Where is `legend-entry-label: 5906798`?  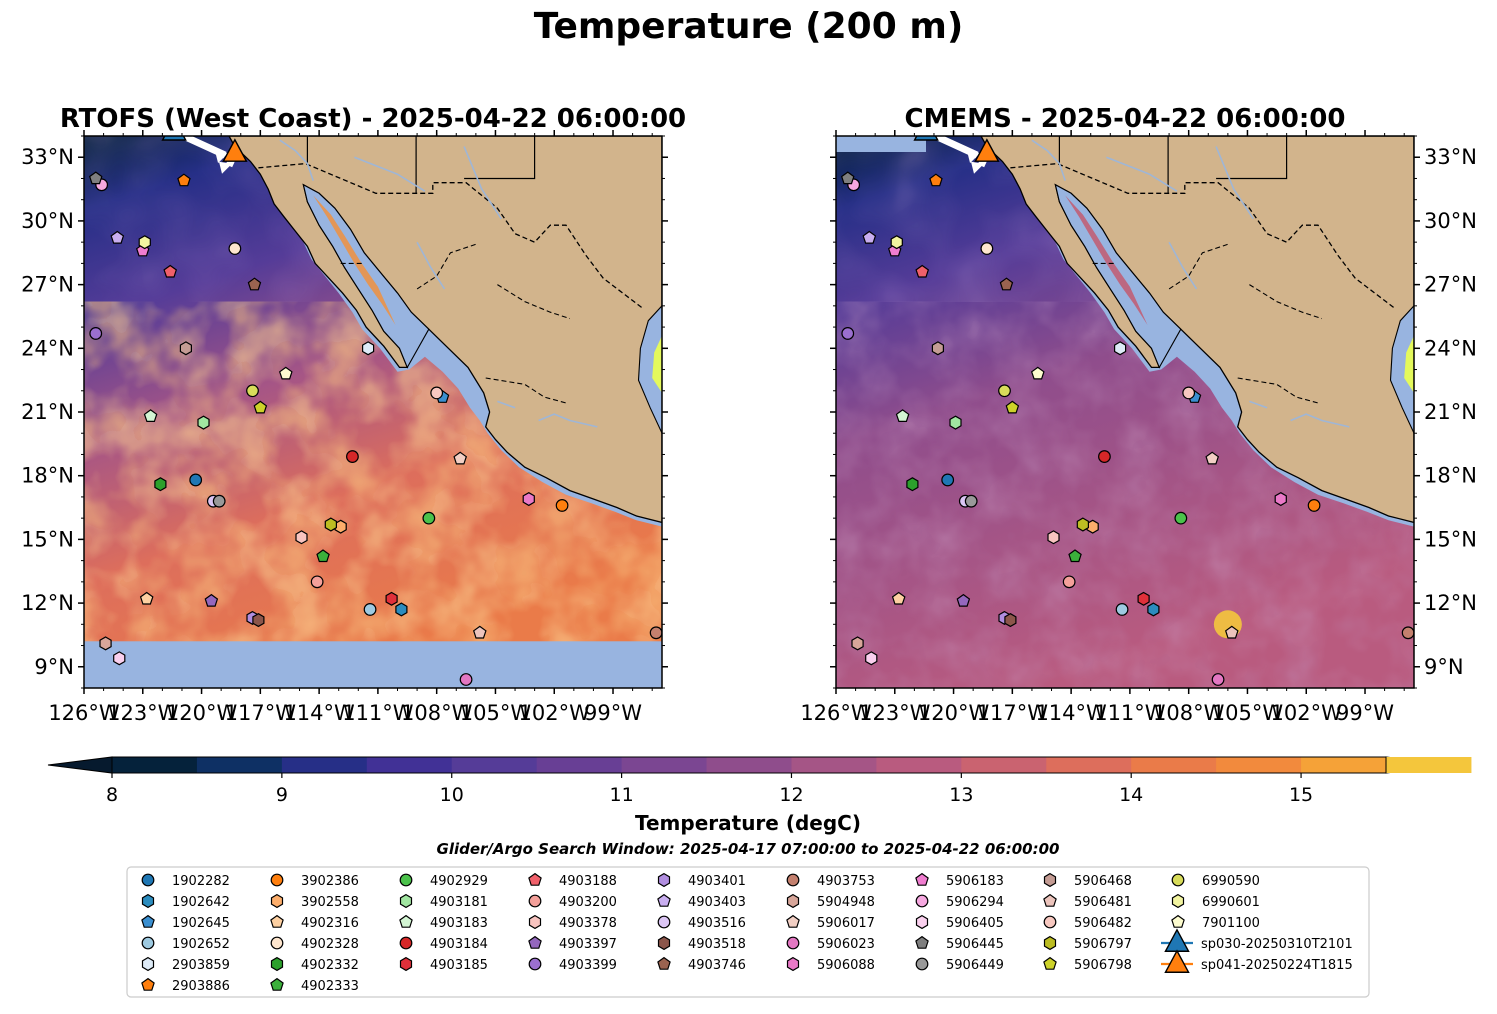
legend-entry-label: 5906798 is located at coordinates (1103, 965).